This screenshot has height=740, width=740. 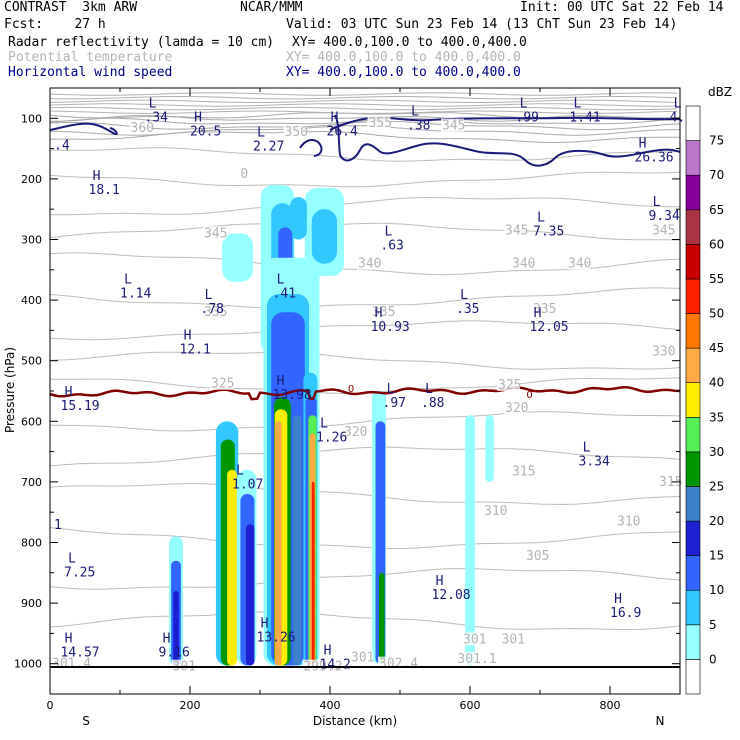 What do you see at coordinates (31, 179) in the screenshot?
I see `y-tick-label: 200` at bounding box center [31, 179].